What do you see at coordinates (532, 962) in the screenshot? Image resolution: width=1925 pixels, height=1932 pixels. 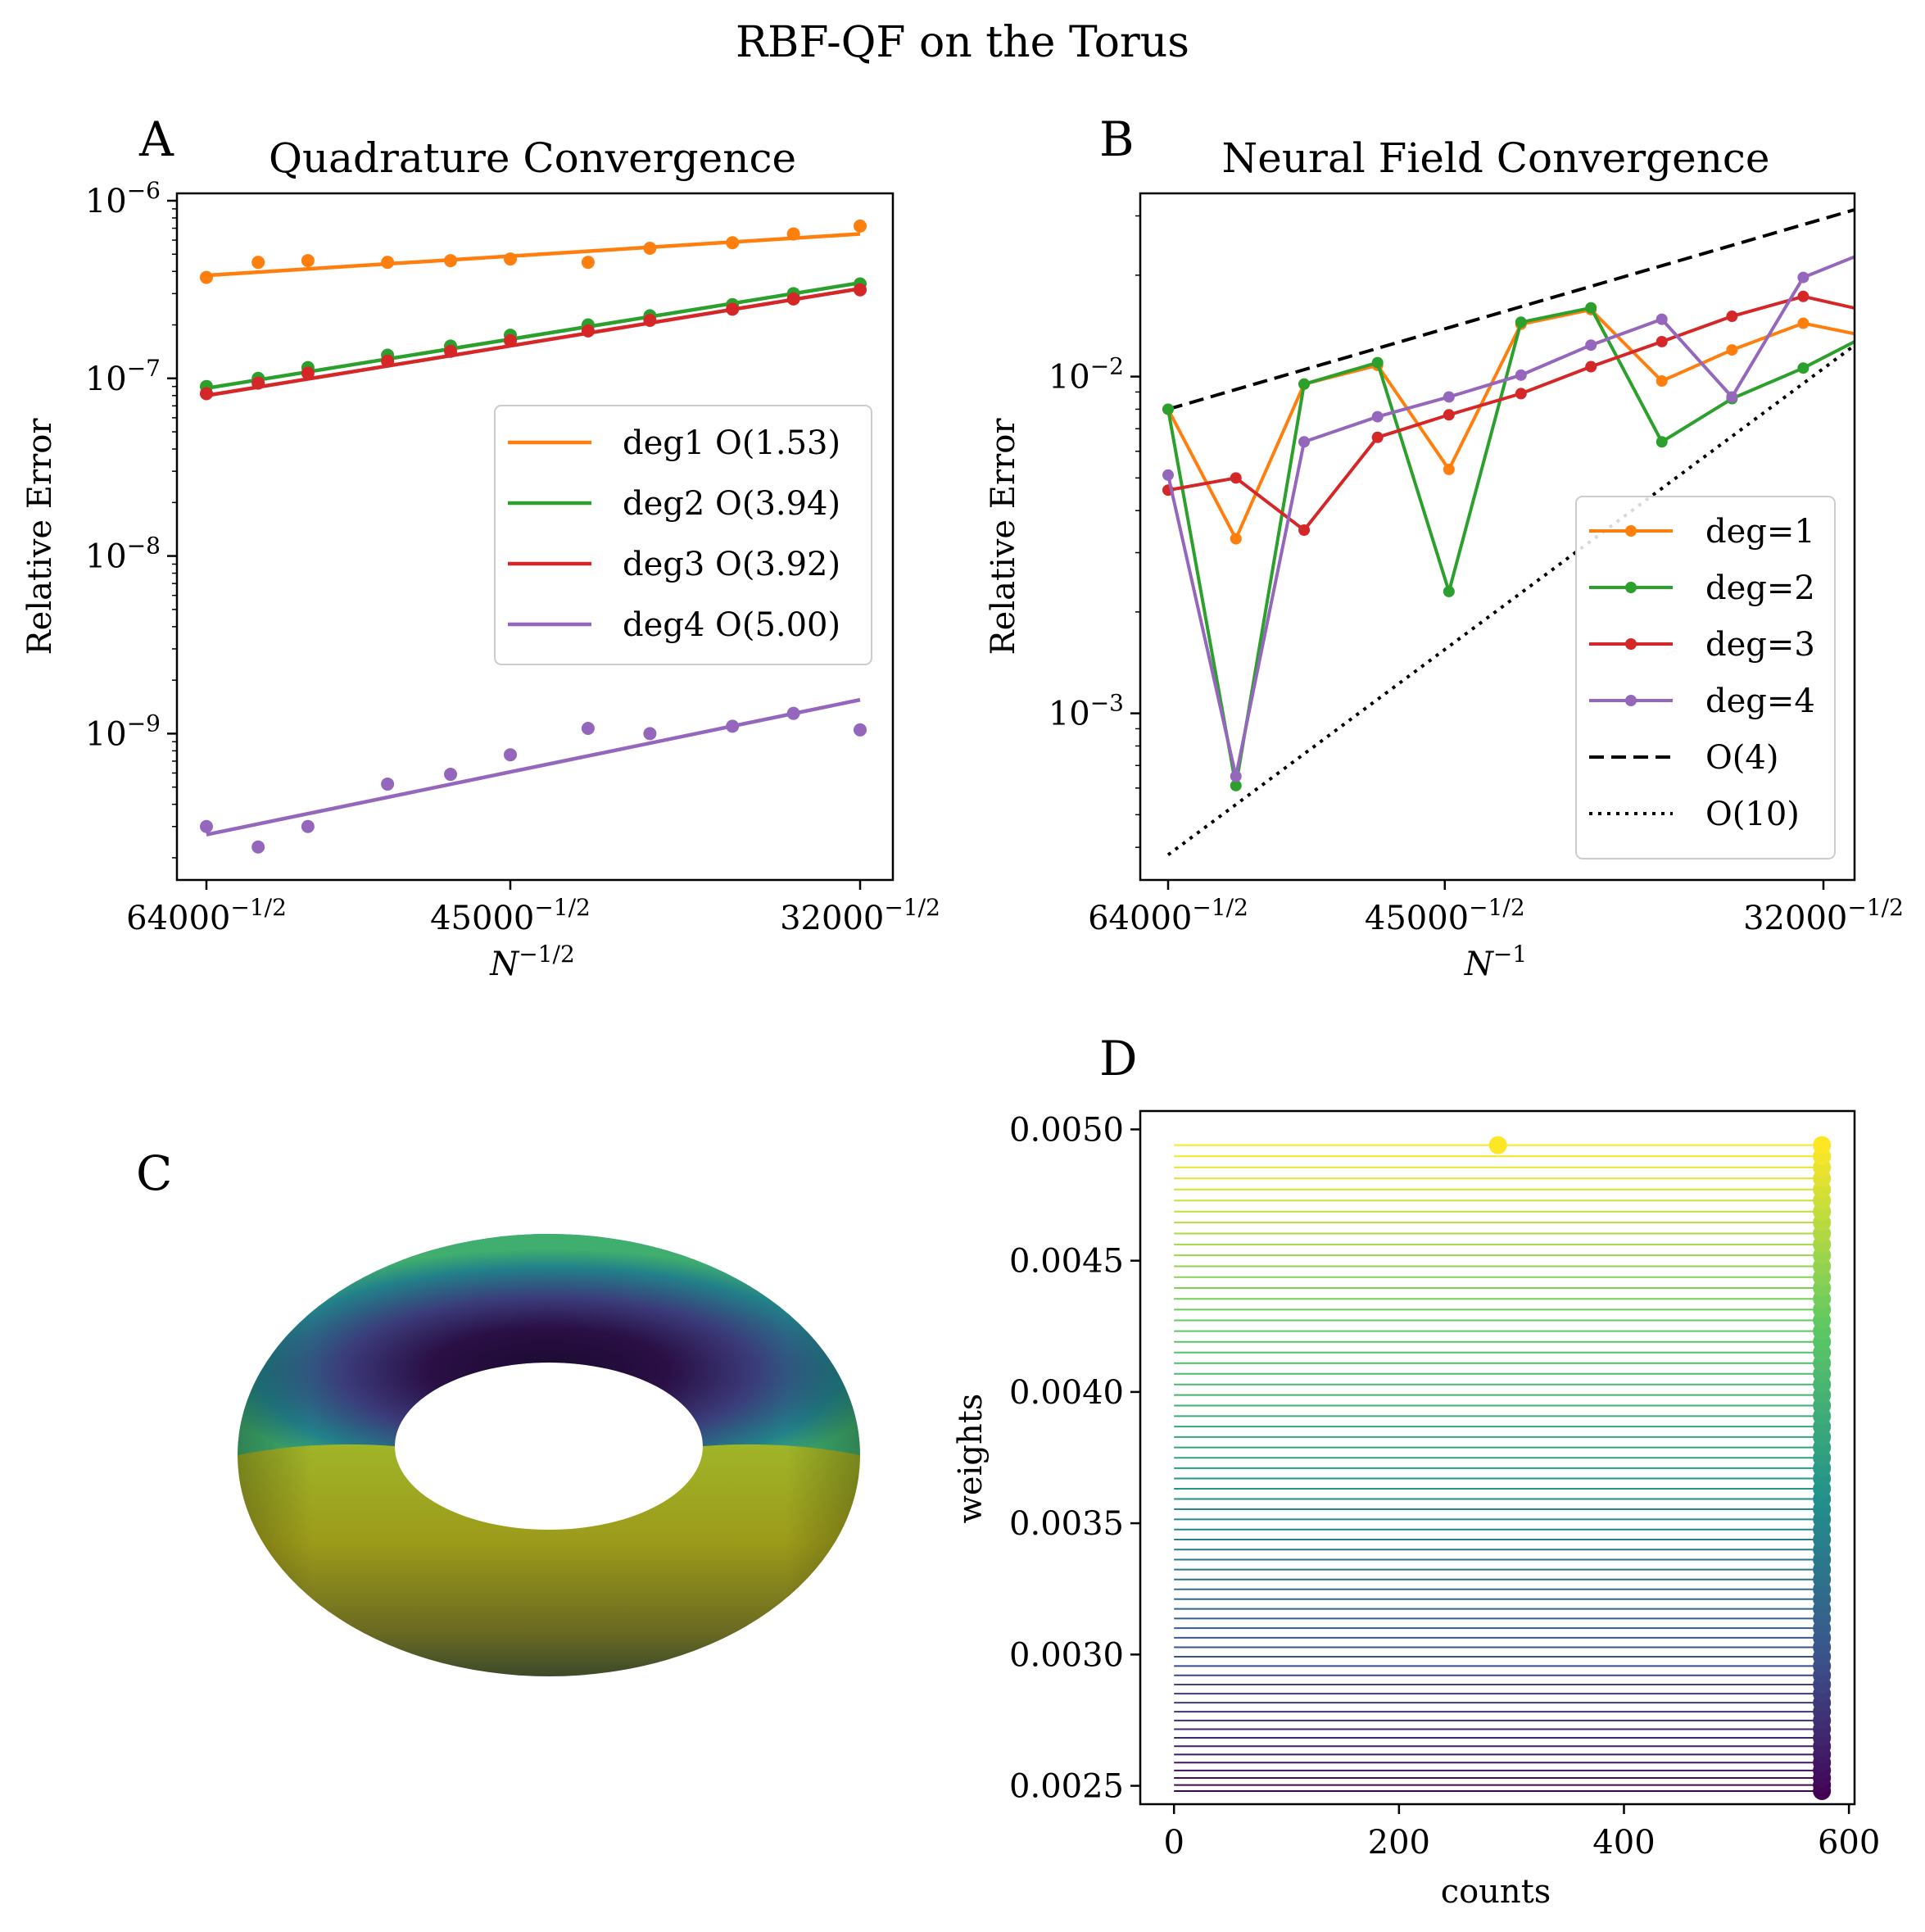 I see `panel-a-xlabel: N−1/2` at bounding box center [532, 962].